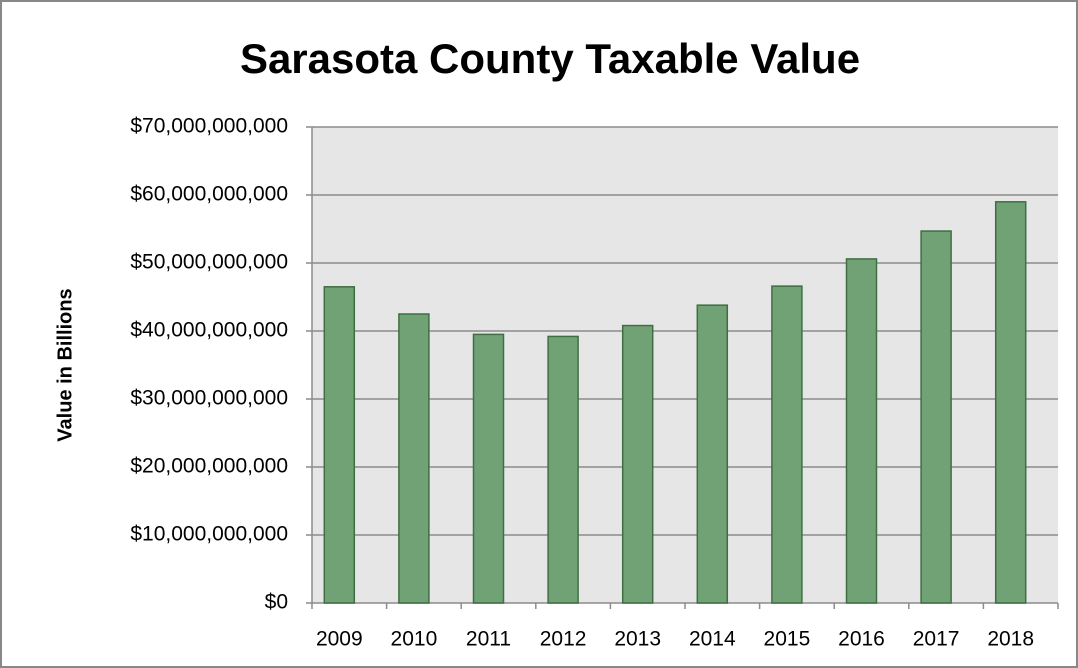 Image resolution: width=1078 pixels, height=668 pixels. What do you see at coordinates (936, 639) in the screenshot?
I see `x-tick-label: 2017` at bounding box center [936, 639].